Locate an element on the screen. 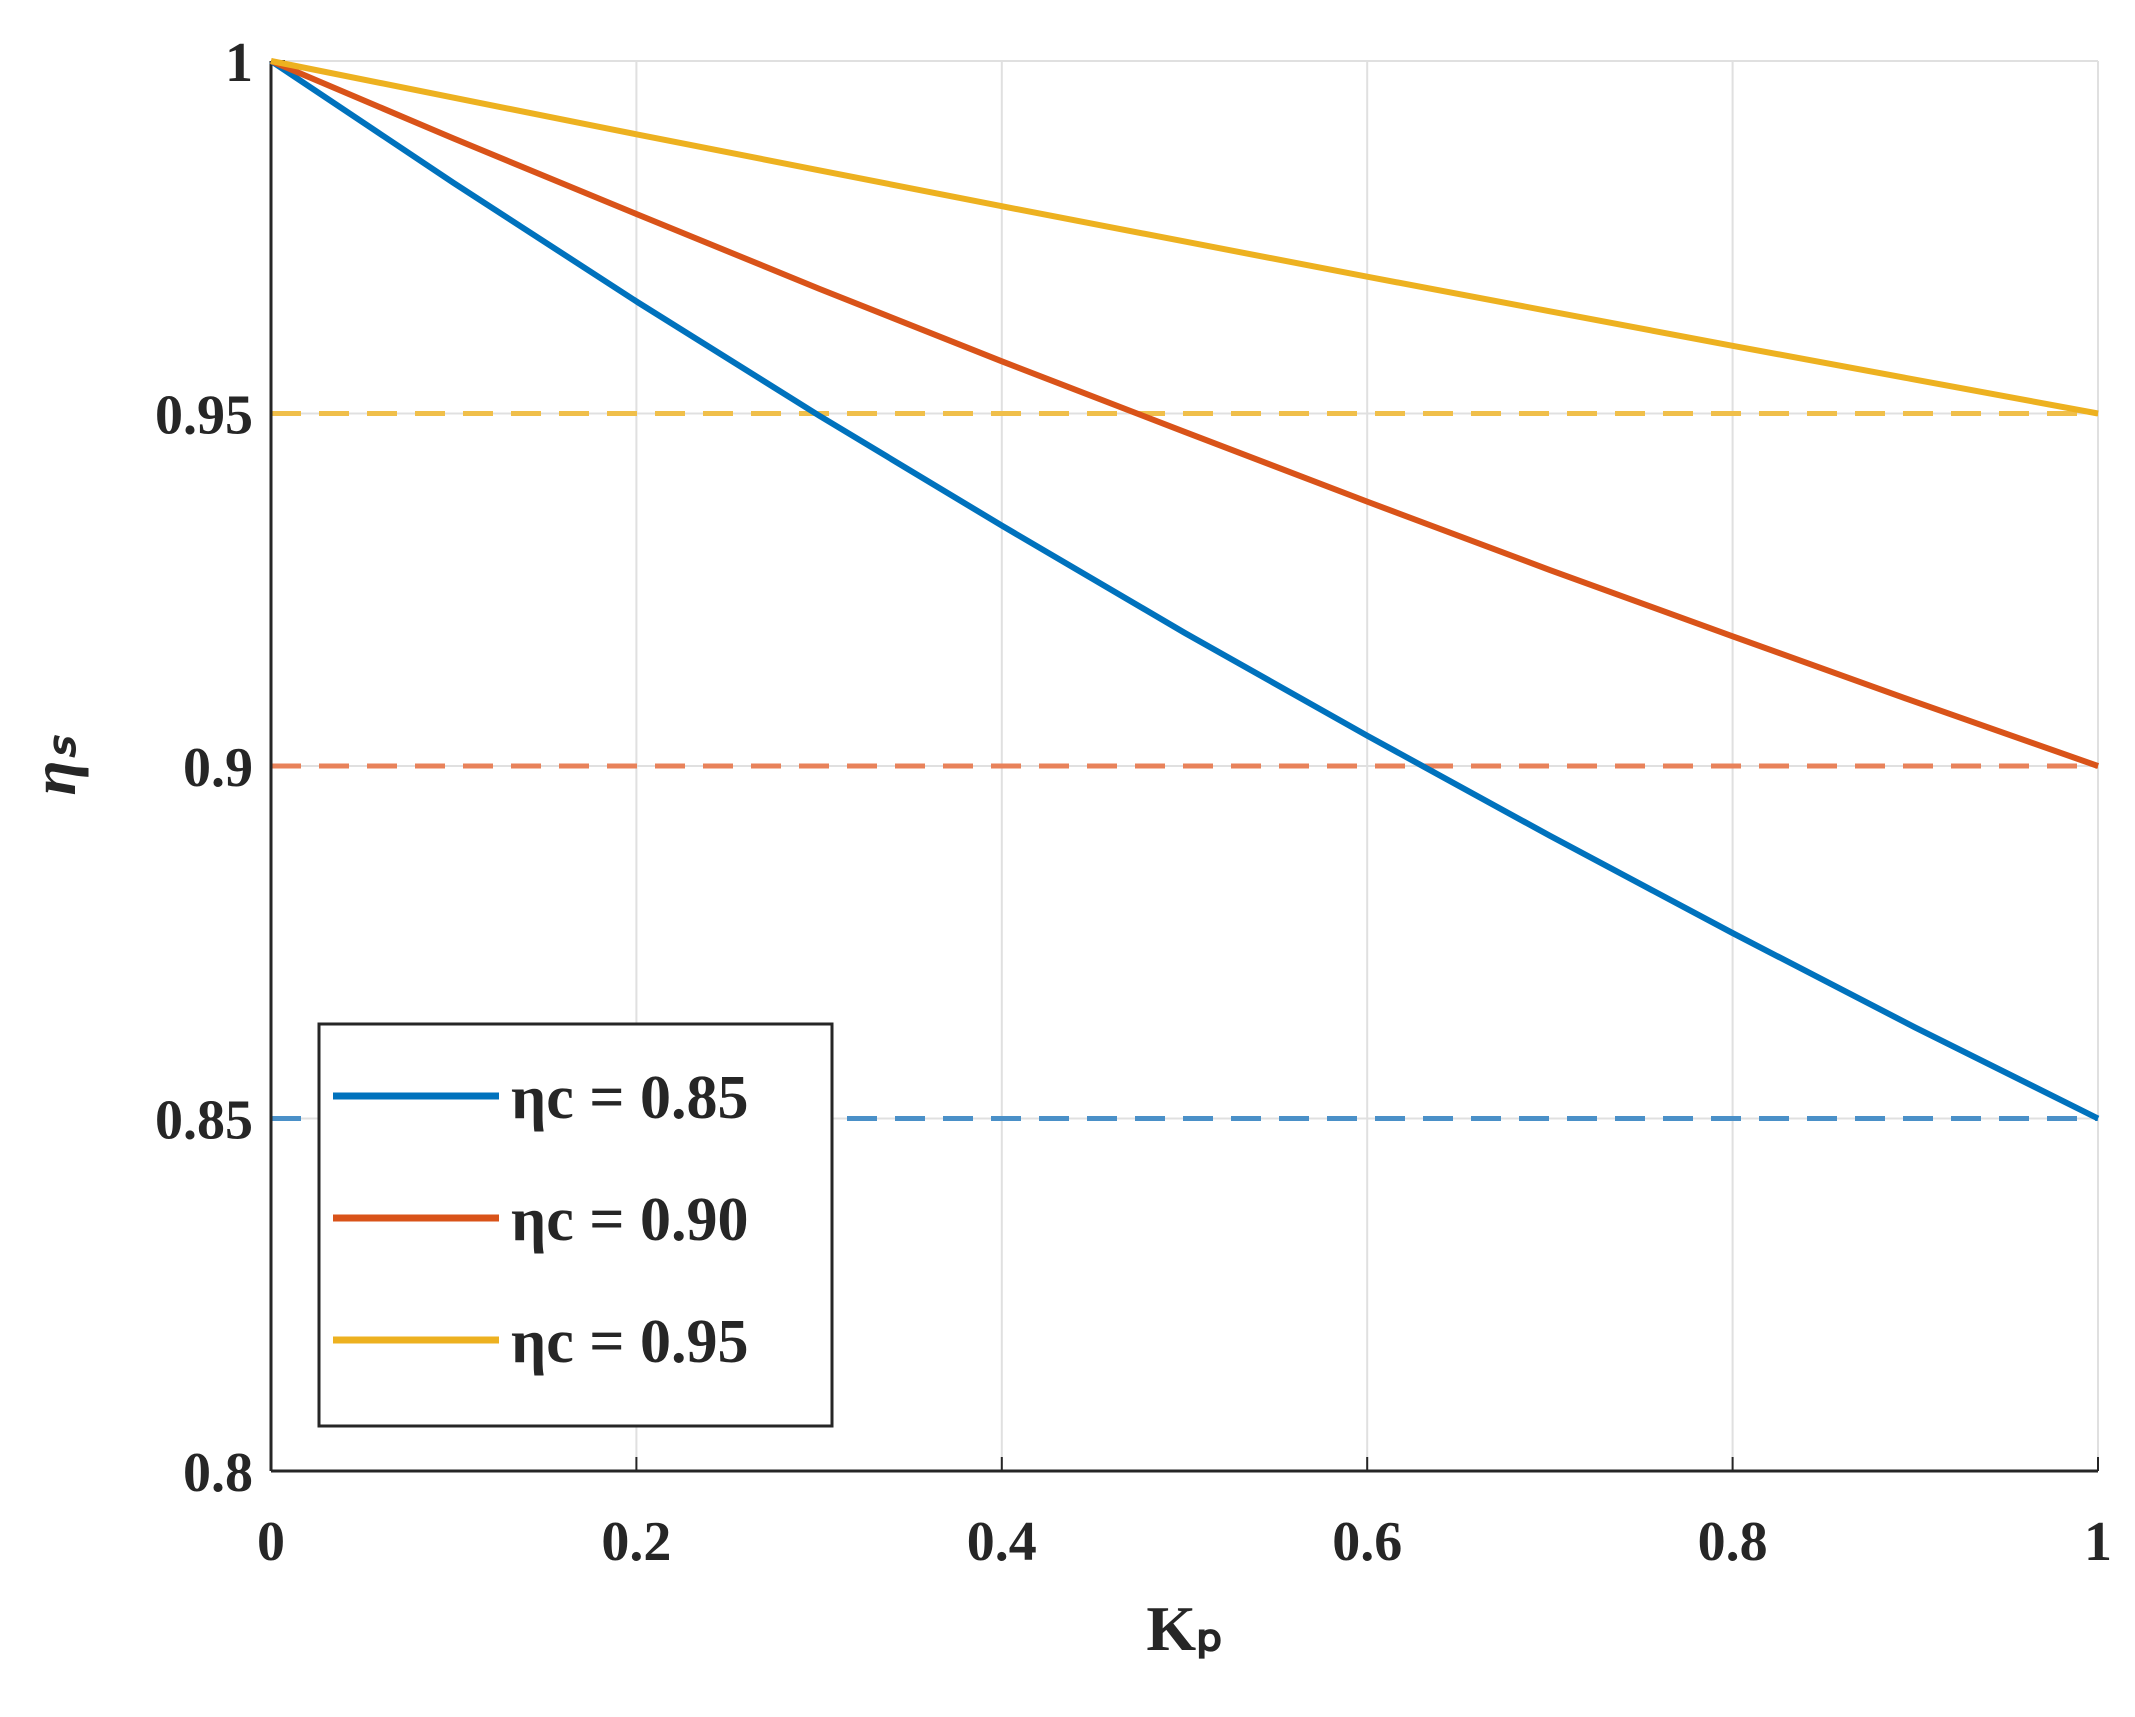 This screenshot has width=2135, height=1717. x-tick-label: 0.6 is located at coordinates (1367, 1542).